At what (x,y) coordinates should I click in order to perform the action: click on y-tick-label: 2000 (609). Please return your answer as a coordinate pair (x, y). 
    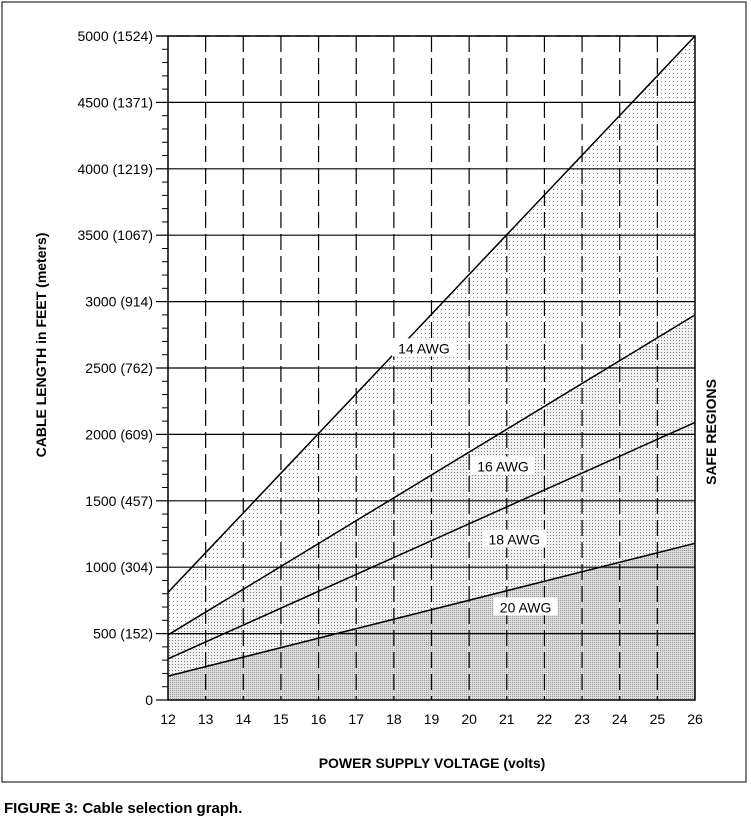
    Looking at the image, I should click on (119, 434).